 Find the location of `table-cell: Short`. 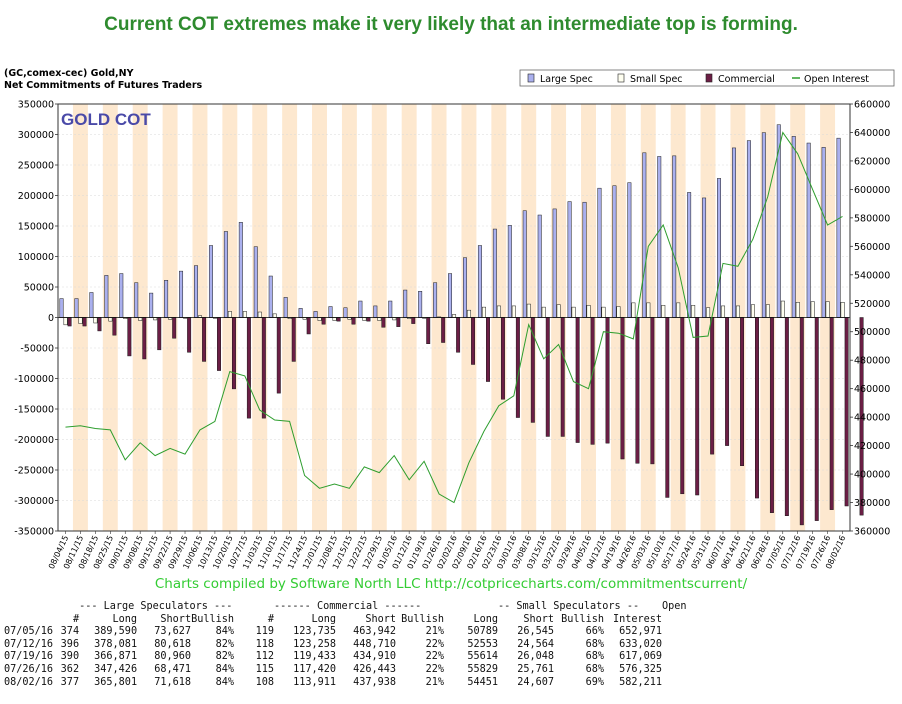

table-cell: Short is located at coordinates (381, 619).